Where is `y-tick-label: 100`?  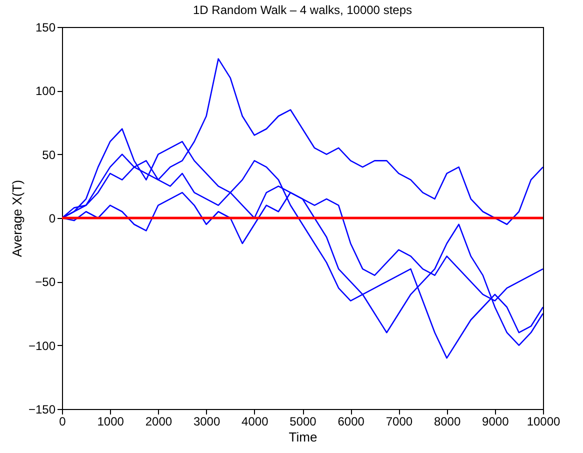 y-tick-label: 100 is located at coordinates (45, 91).